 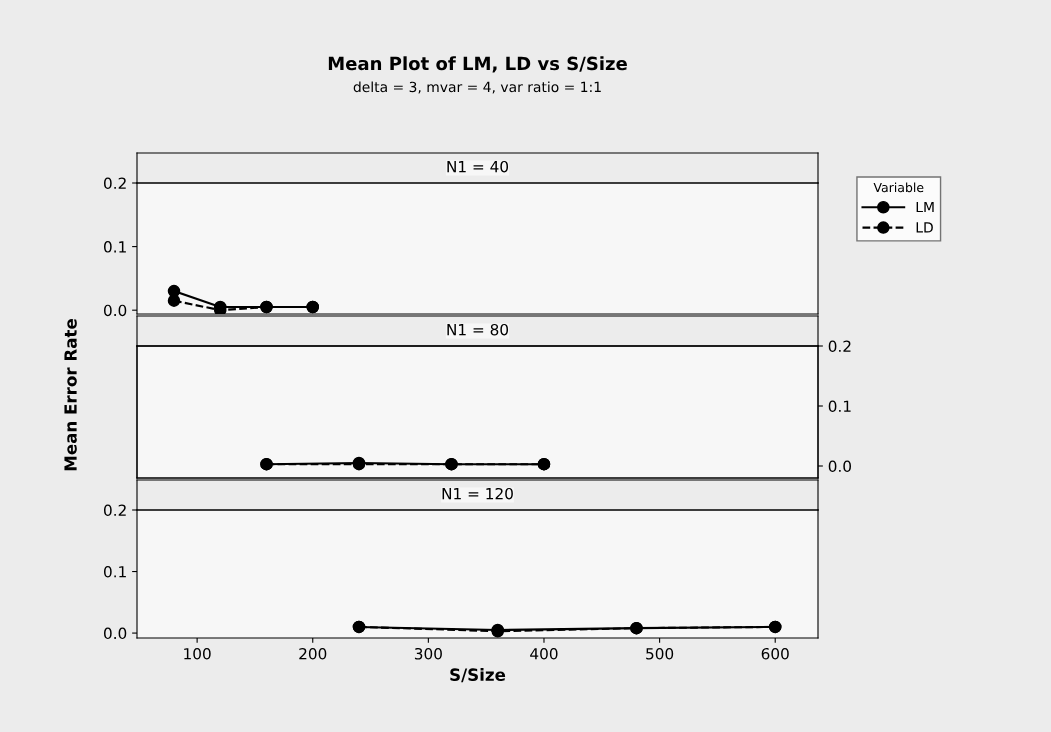 What do you see at coordinates (477, 87) in the screenshot?
I see `chart-subtitle: delta = 3, mvar = 4, var ratio = 1:1` at bounding box center [477, 87].